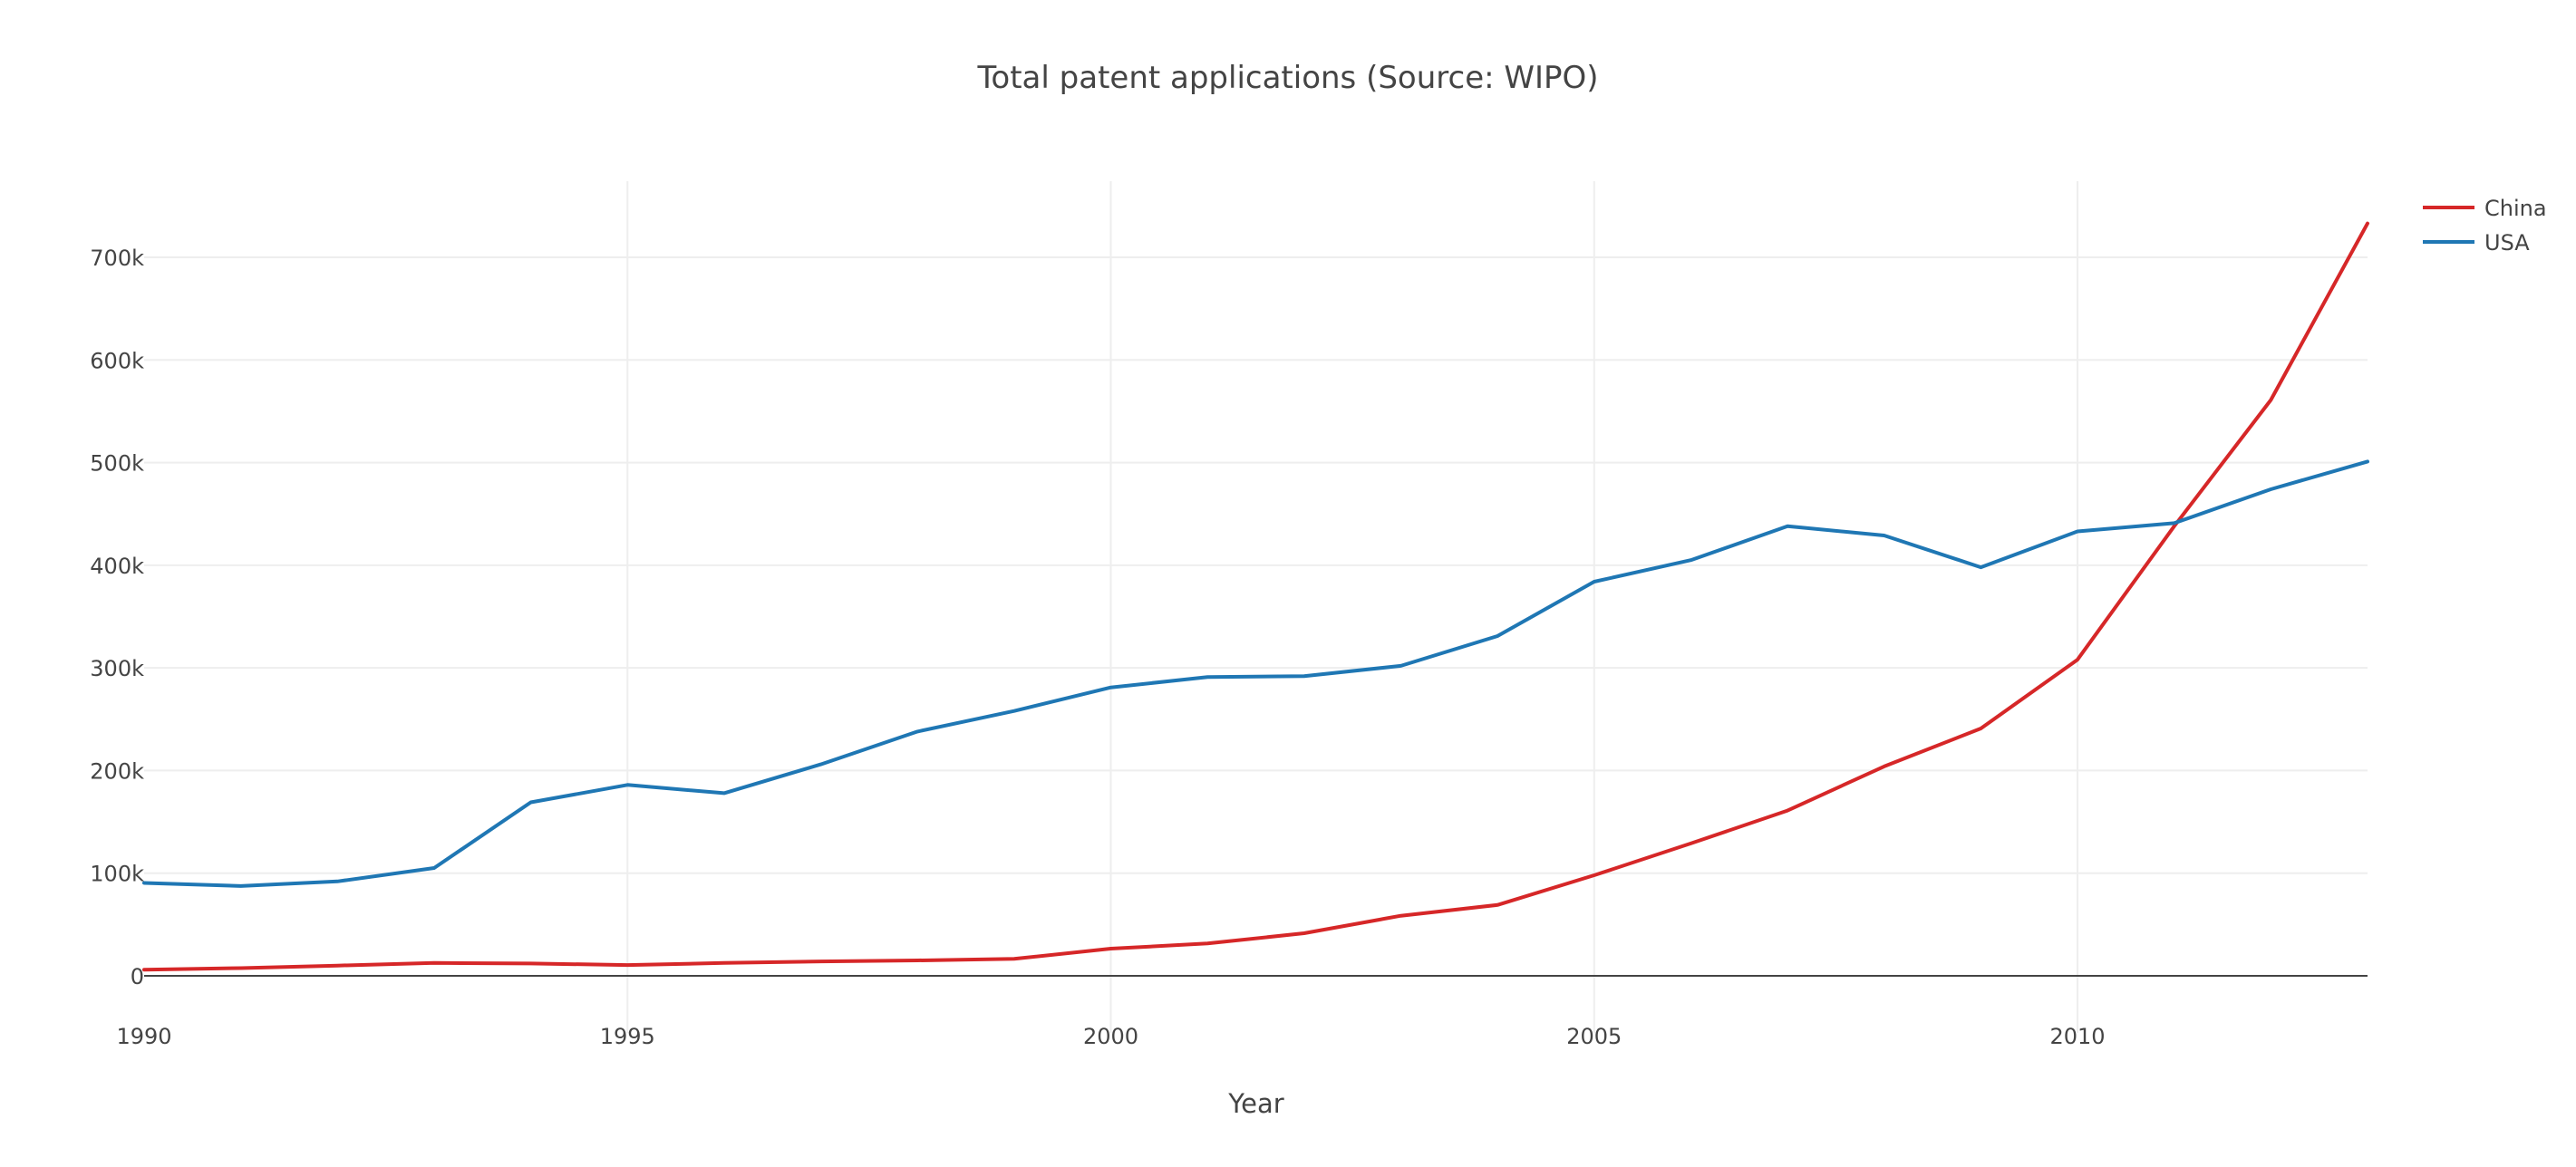 The width and height of the screenshot is (2576, 1167). I want to click on x-tick-label: 2005, so click(1594, 1036).